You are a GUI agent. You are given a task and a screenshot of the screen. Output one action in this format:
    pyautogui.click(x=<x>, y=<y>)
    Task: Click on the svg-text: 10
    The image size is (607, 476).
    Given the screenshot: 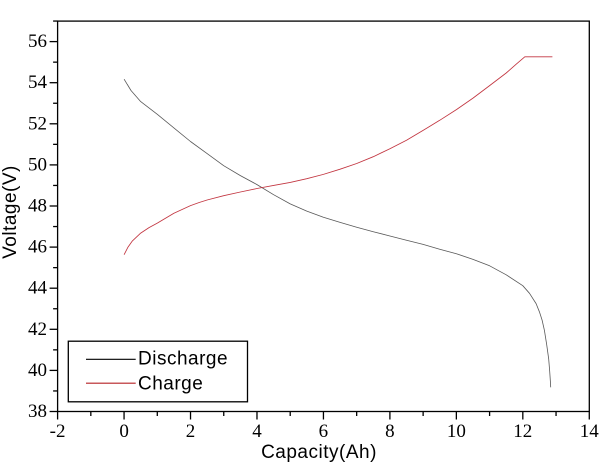 What is the action you would take?
    pyautogui.click(x=456, y=431)
    